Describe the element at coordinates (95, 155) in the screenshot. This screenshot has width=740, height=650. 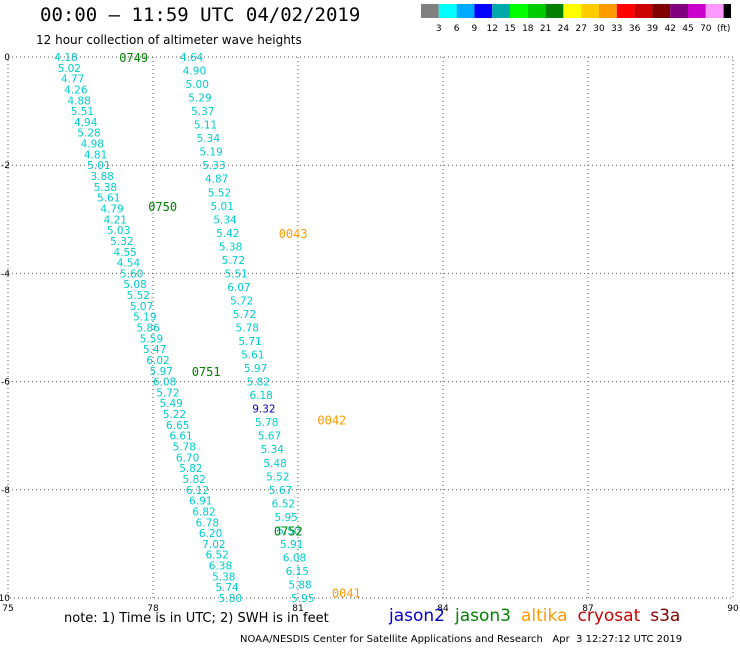
I see `wave-height-point: 4.81` at that location.